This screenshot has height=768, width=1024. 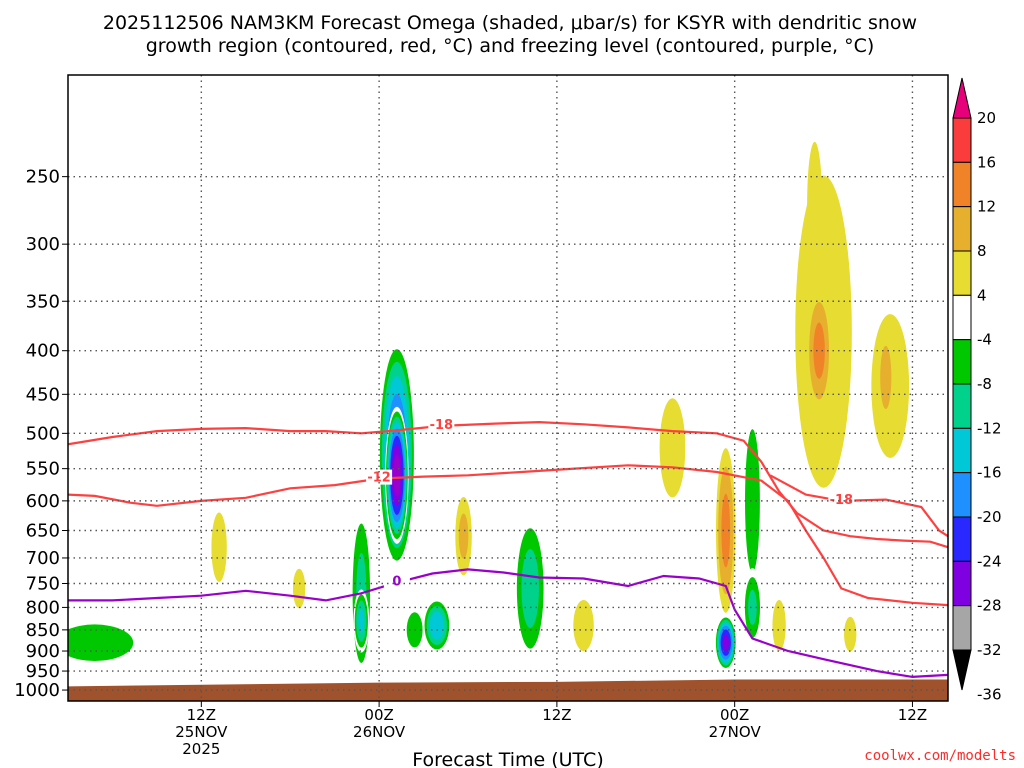 What do you see at coordinates (989, 561) in the screenshot?
I see `colorbar-label: -24` at bounding box center [989, 561].